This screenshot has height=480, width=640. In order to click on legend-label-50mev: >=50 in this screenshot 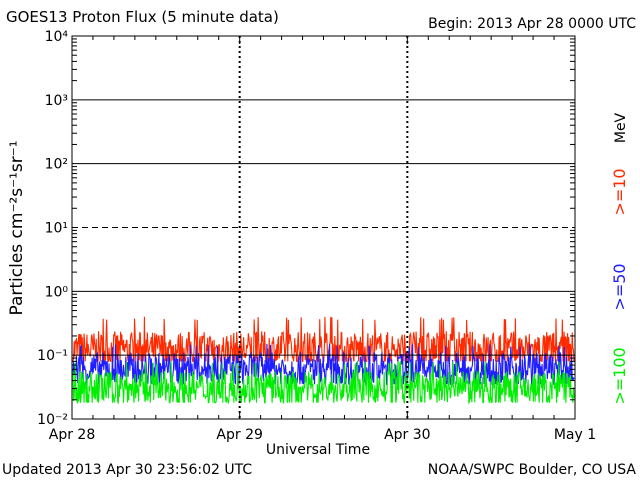, I will do `click(619, 286)`.